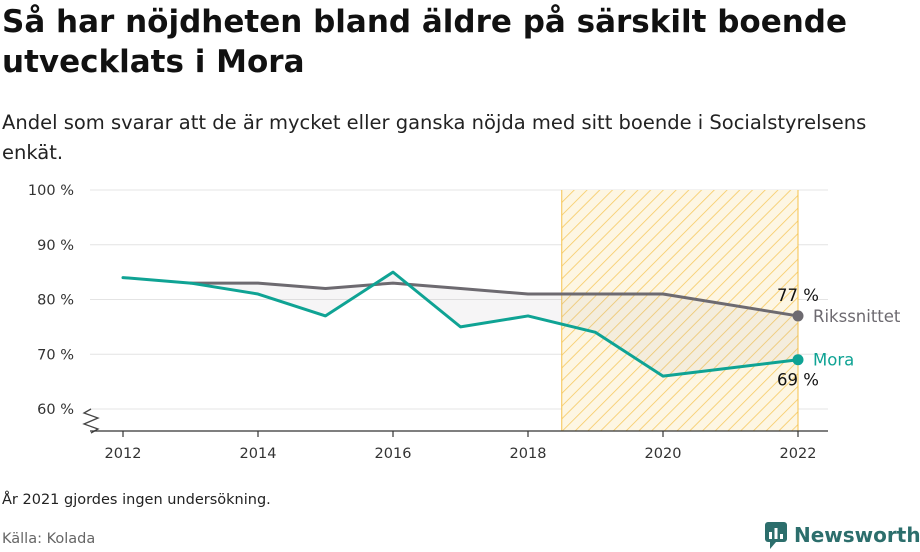 The height and width of the screenshot is (552, 920). Describe the element at coordinates (55, 410) in the screenshot. I see `y-tick-label: 60 %` at that location.